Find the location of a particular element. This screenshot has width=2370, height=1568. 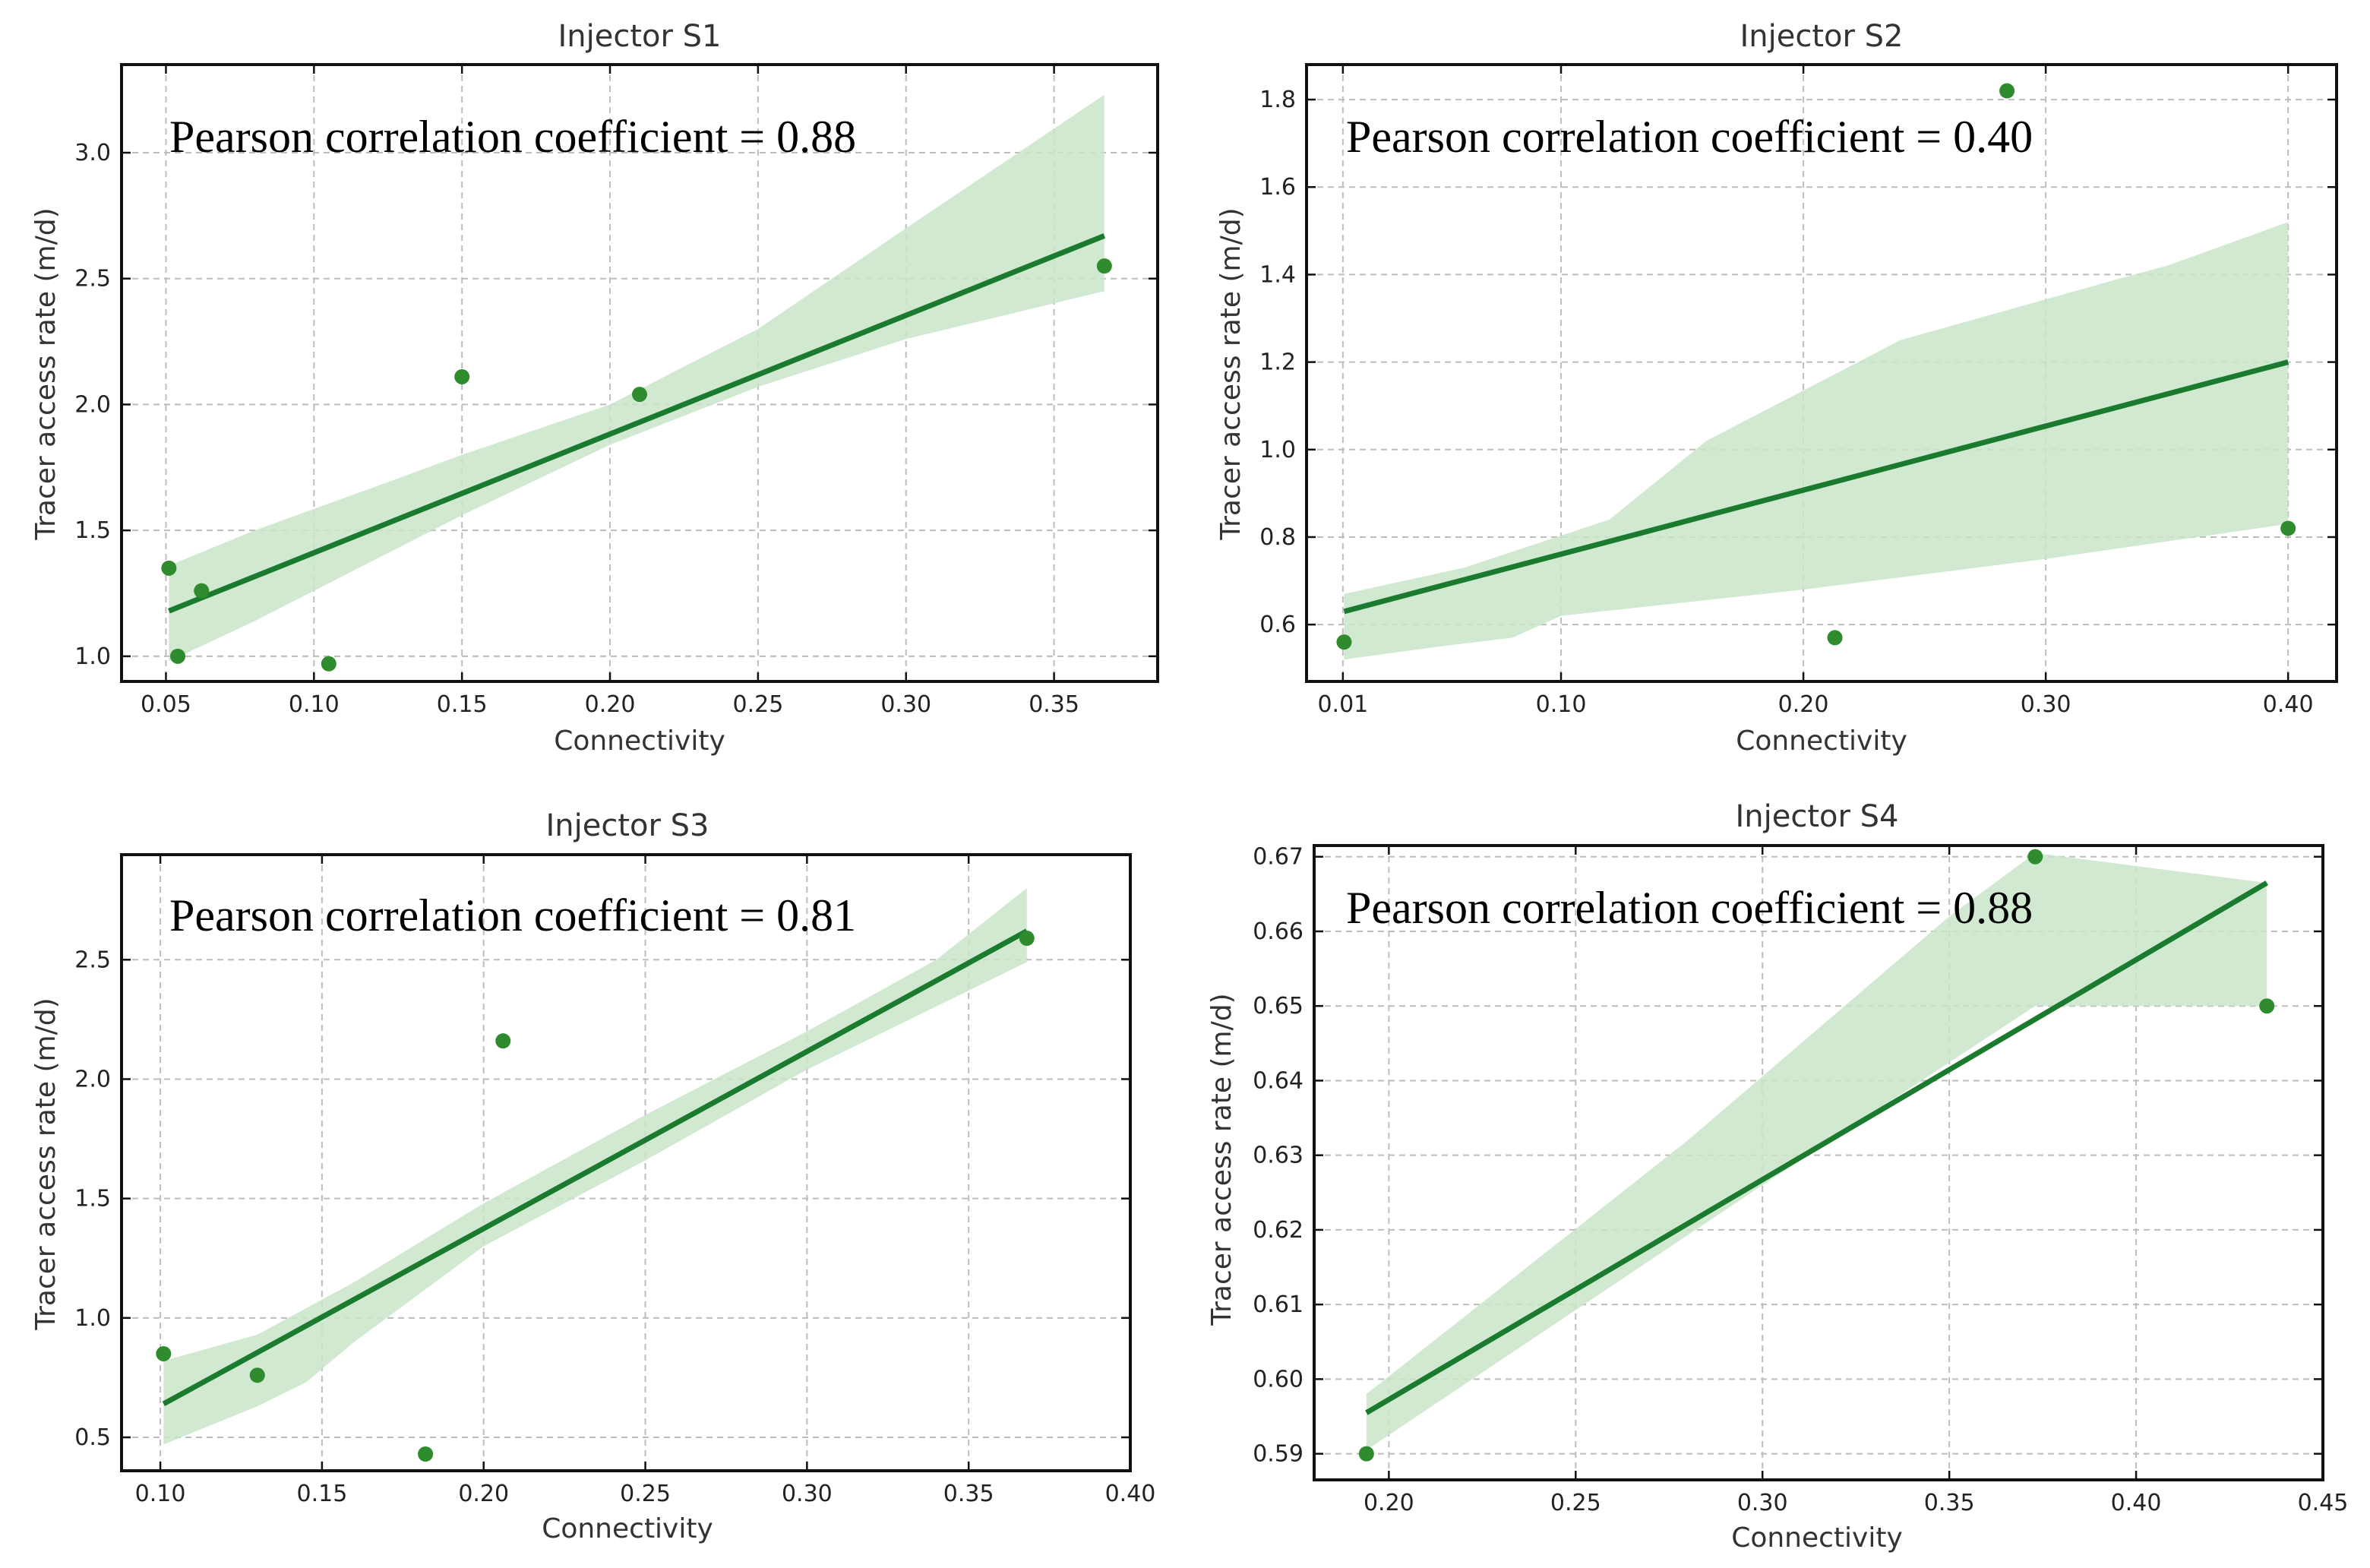

panel-title: Injector S1 is located at coordinates (639, 37).